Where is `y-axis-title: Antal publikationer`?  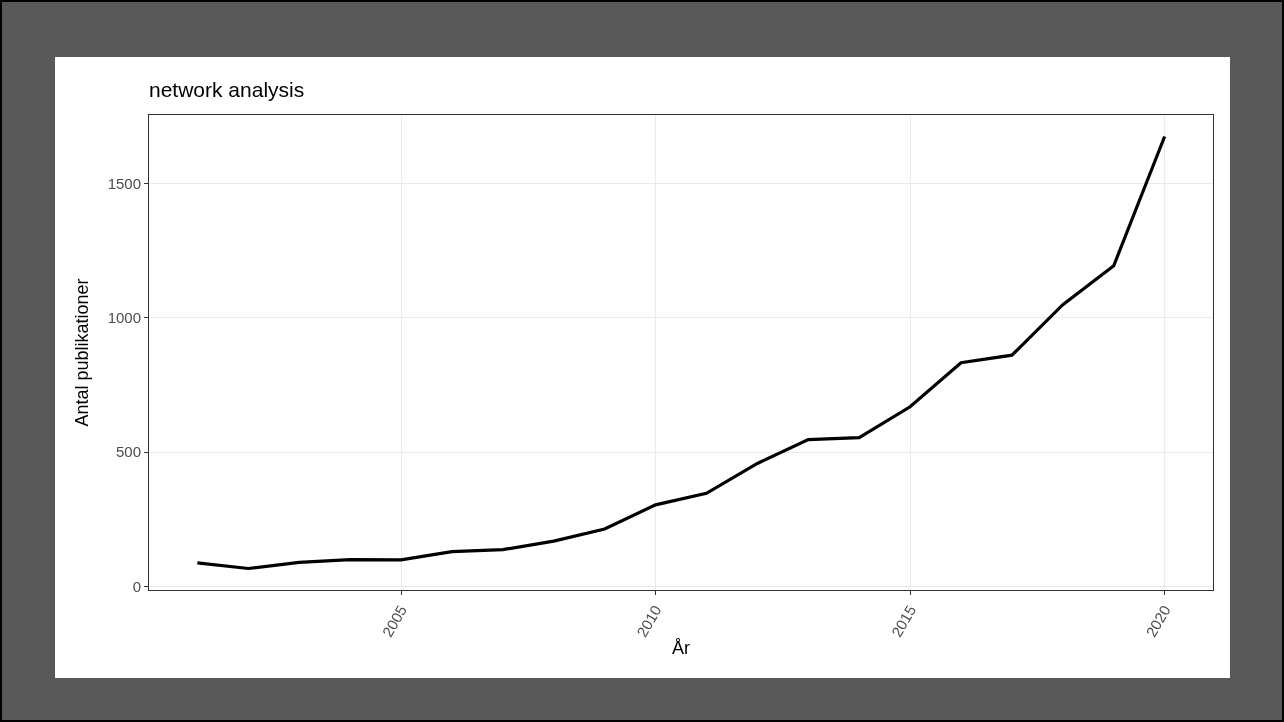 y-axis-title: Antal publikationer is located at coordinates (81, 352).